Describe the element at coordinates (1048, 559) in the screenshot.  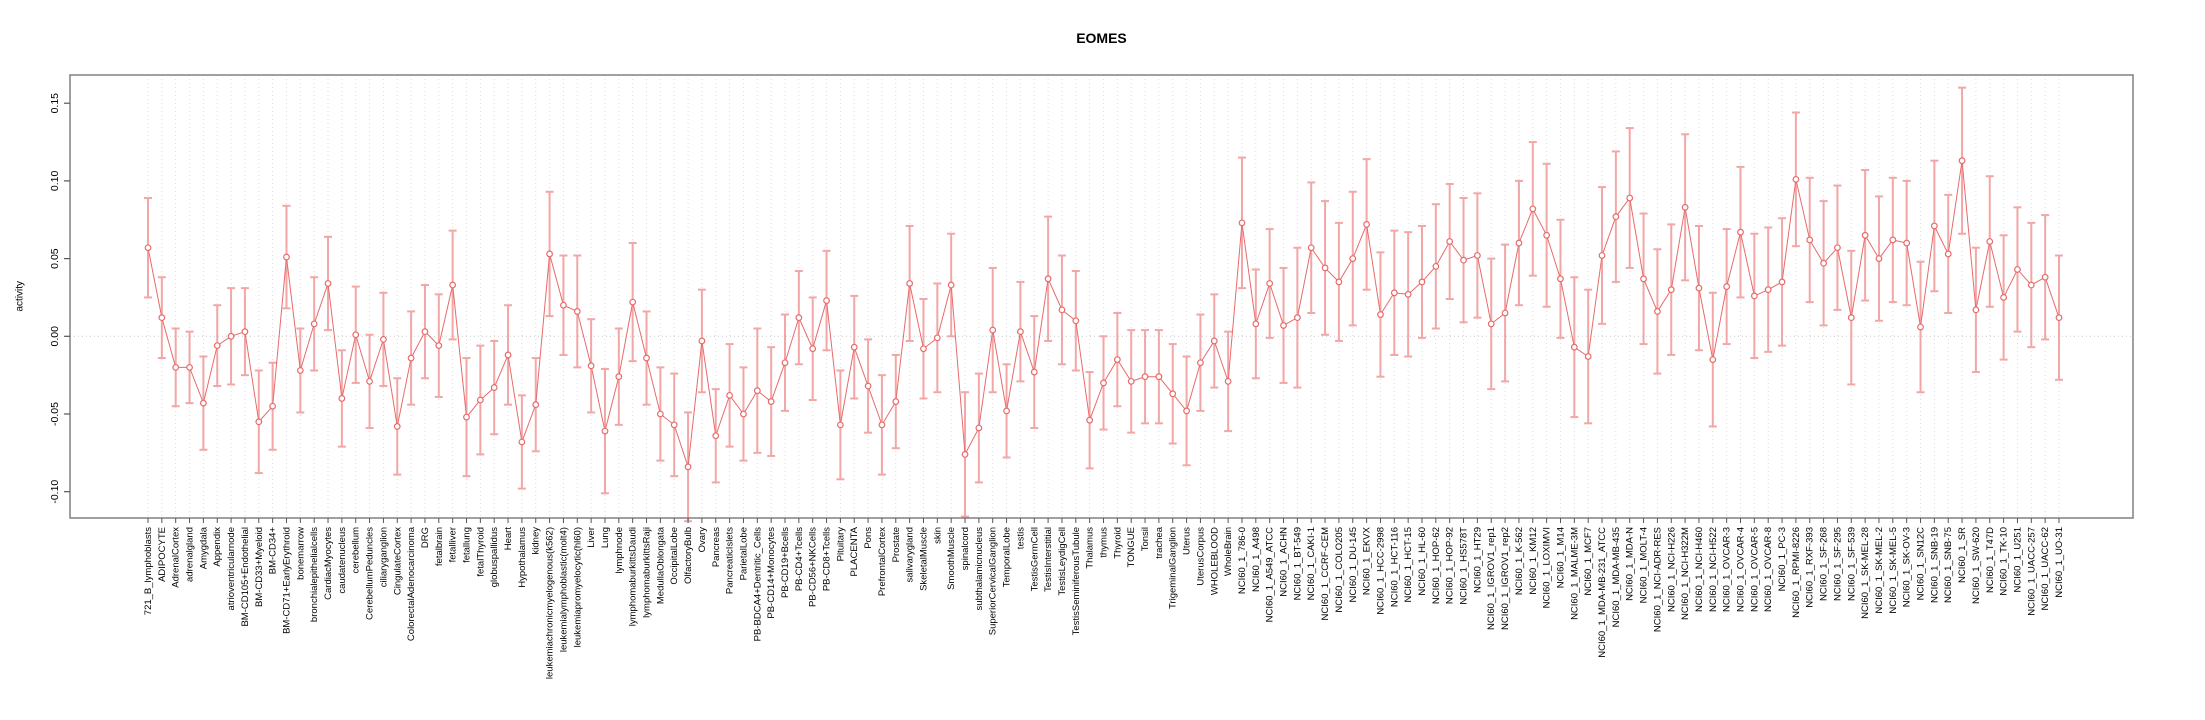
I see `svg-text: TestisInterstitial` at that location.